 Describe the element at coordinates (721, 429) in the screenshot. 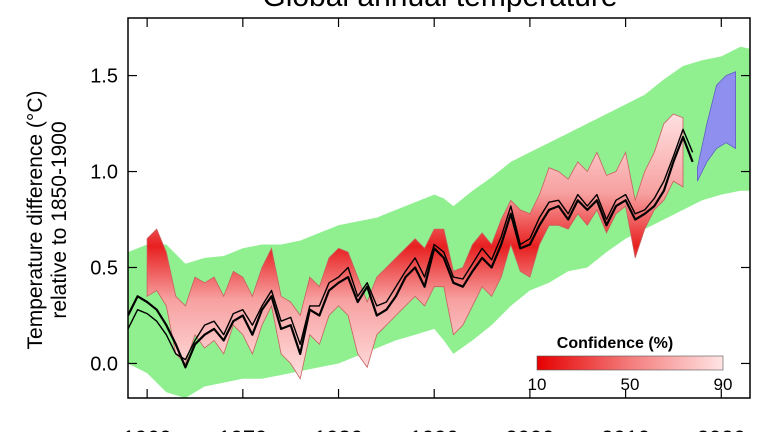

I see `x-tick-label: 2020` at that location.